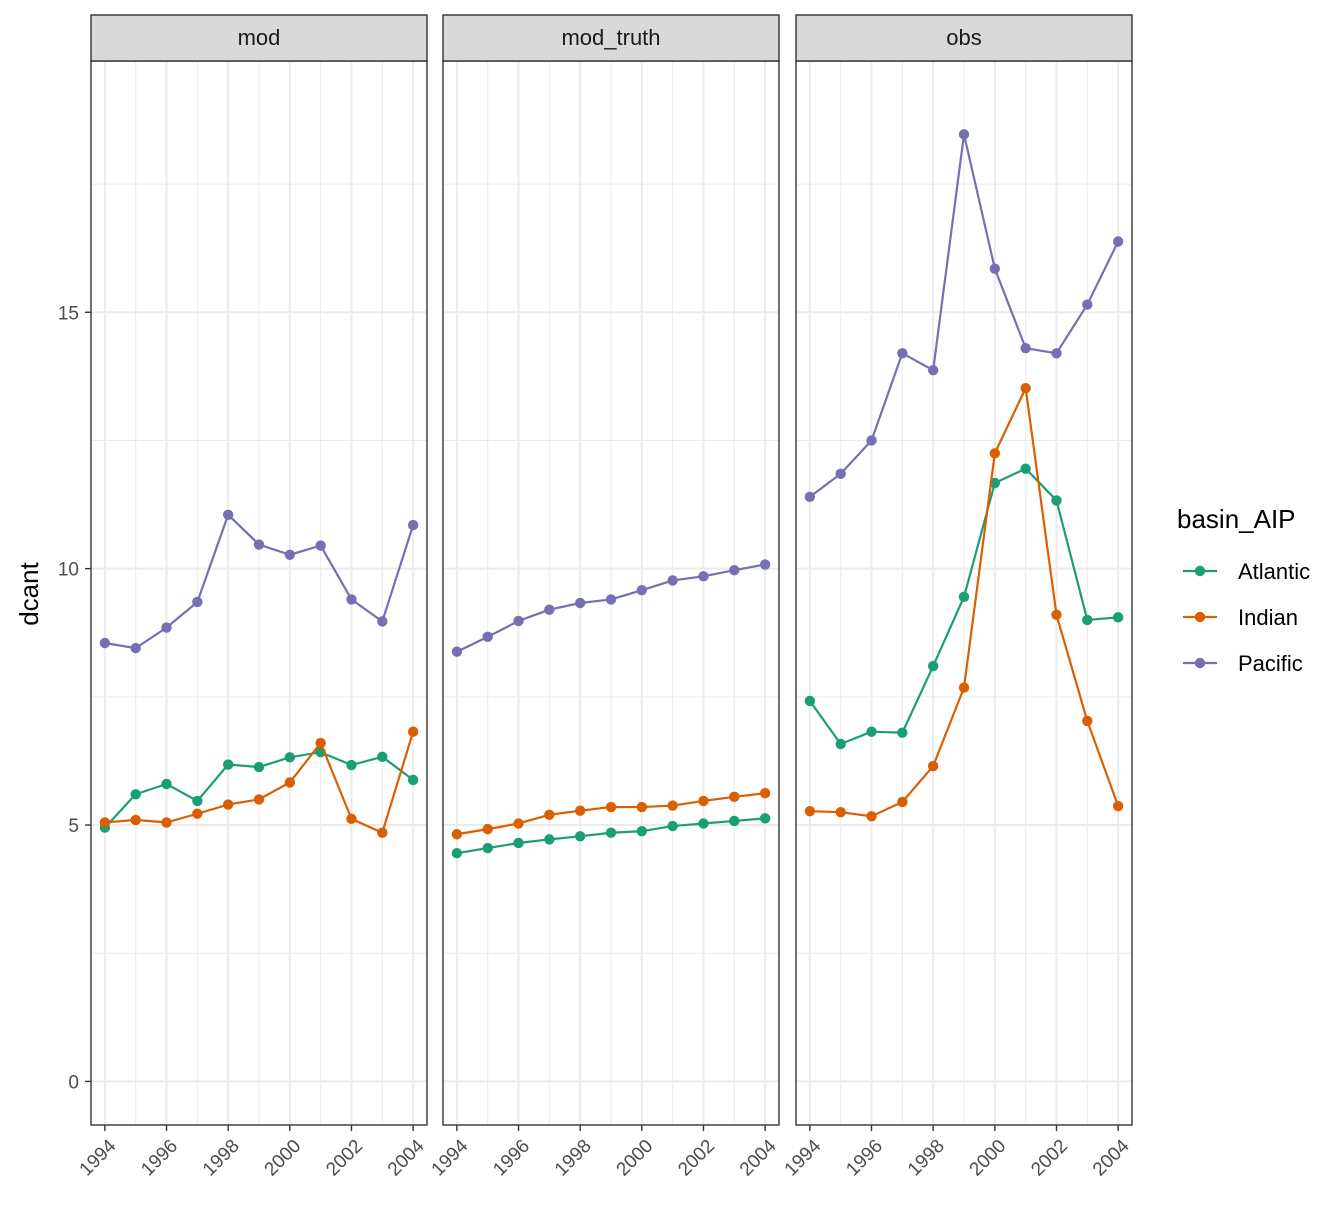 Image resolution: width=1344 pixels, height=1209 pixels. I want to click on x-tick-label: 2002, so click(1049, 1158).